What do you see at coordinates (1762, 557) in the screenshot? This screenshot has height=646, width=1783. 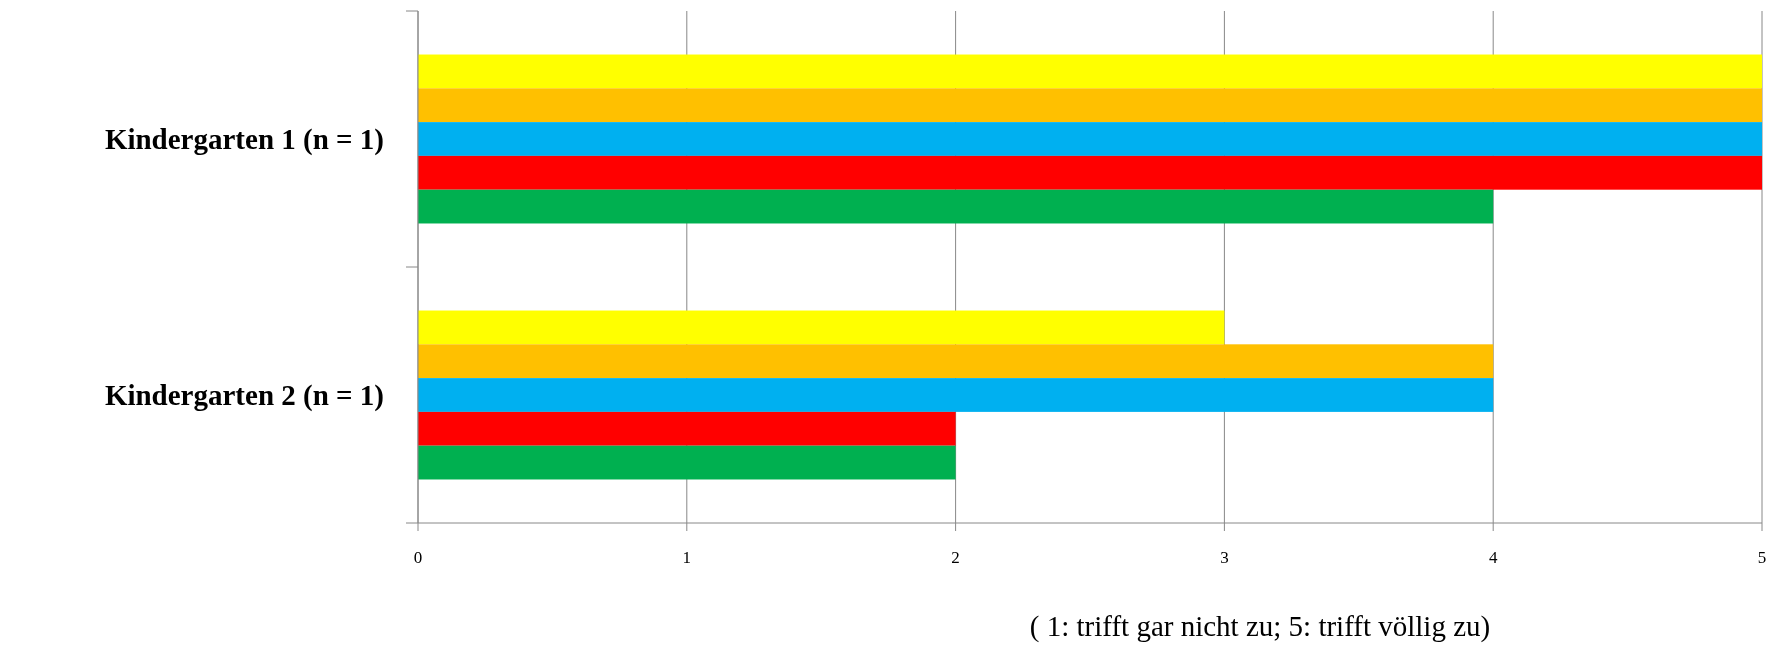 I see `x-tick-label: 5` at bounding box center [1762, 557].